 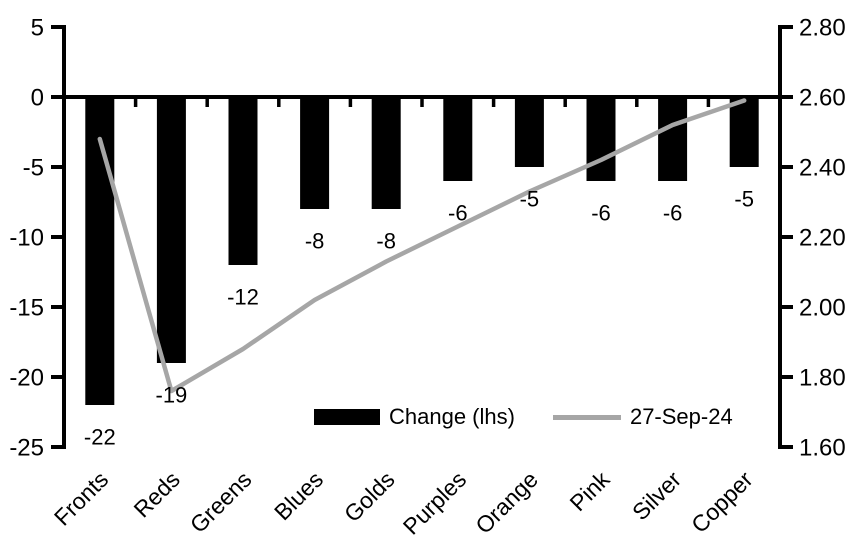 What do you see at coordinates (458, 139) in the screenshot?
I see `bar-purples` at bounding box center [458, 139].